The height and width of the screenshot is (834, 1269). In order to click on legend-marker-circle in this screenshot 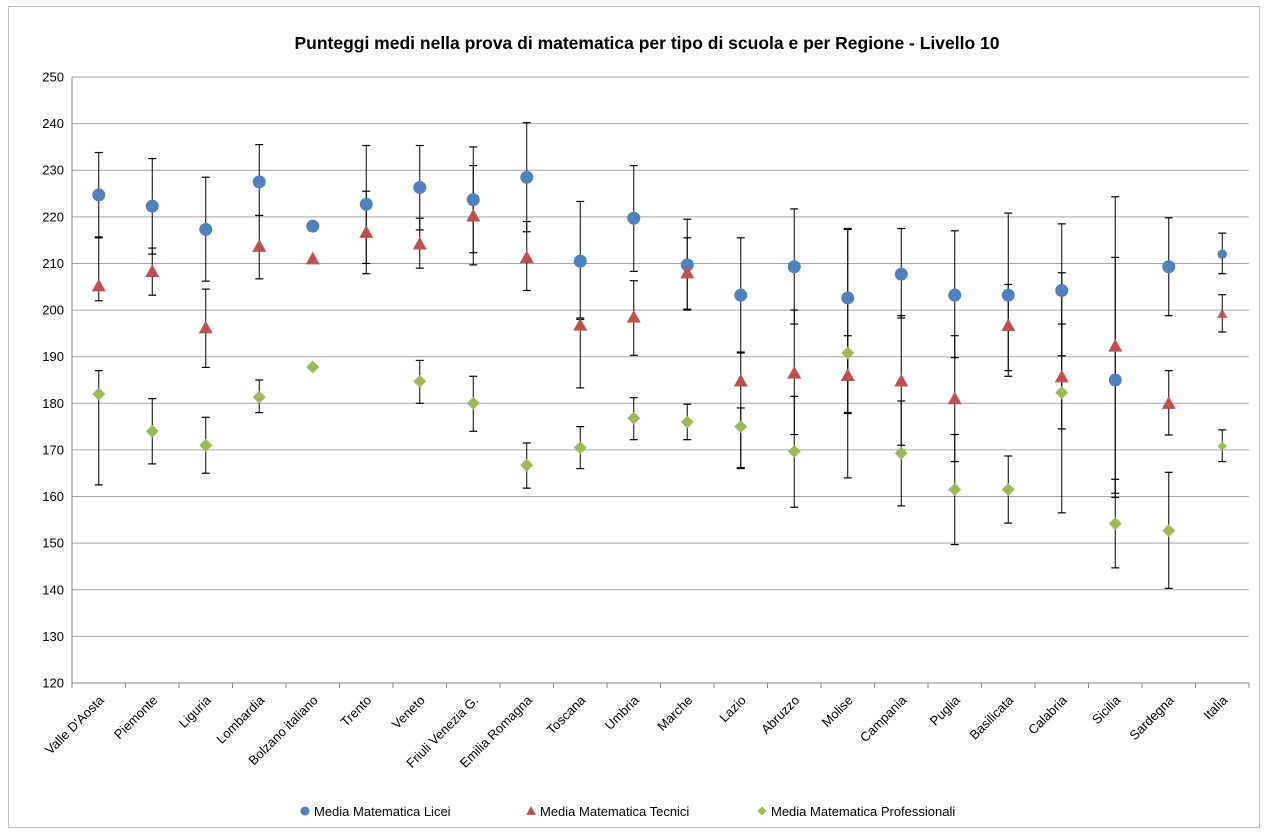, I will do `click(305, 811)`.